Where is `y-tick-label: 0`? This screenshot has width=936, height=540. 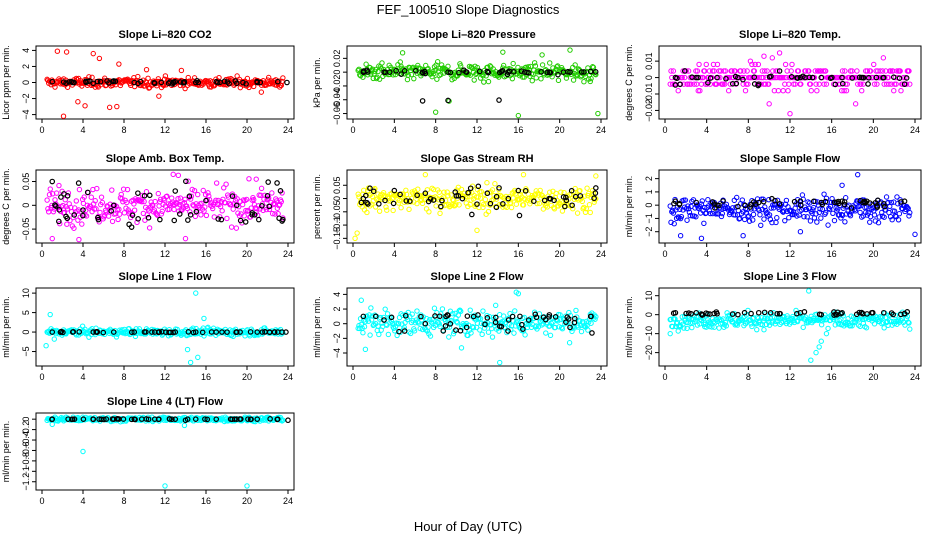
y-tick-label: 0 is located at coordinates (649, 314).